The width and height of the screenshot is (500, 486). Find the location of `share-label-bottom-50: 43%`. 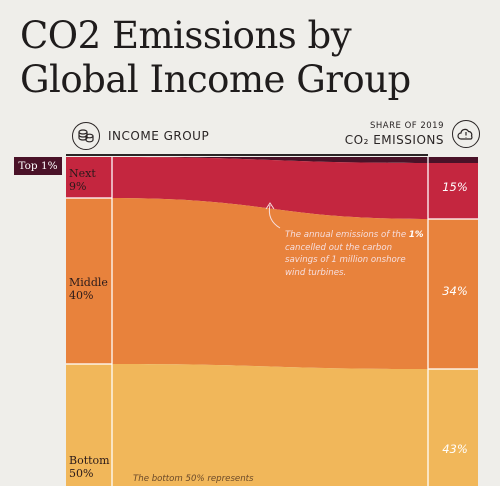

share-label-bottom-50: 43% is located at coordinates (455, 449).